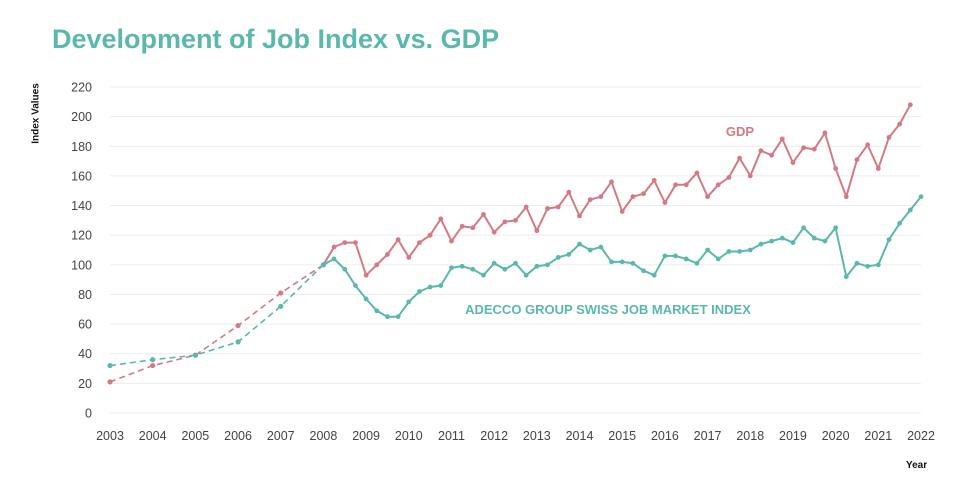 The height and width of the screenshot is (500, 966). Describe the element at coordinates (708, 436) in the screenshot. I see `x-tick-label: 2017` at that location.